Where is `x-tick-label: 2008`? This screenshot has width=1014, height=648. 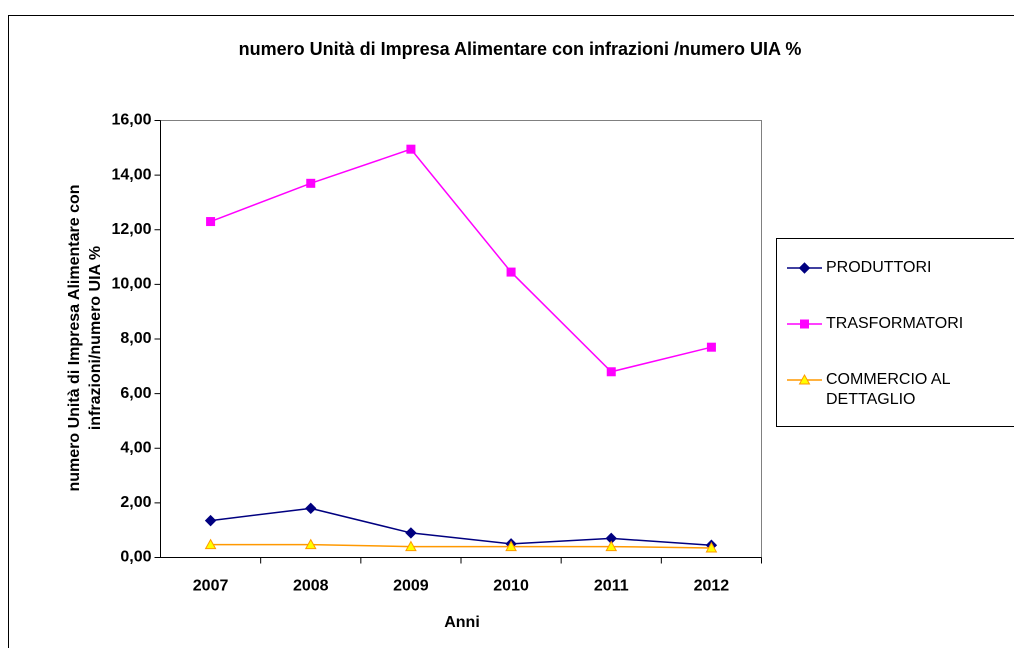 x-tick-label: 2008 is located at coordinates (311, 586).